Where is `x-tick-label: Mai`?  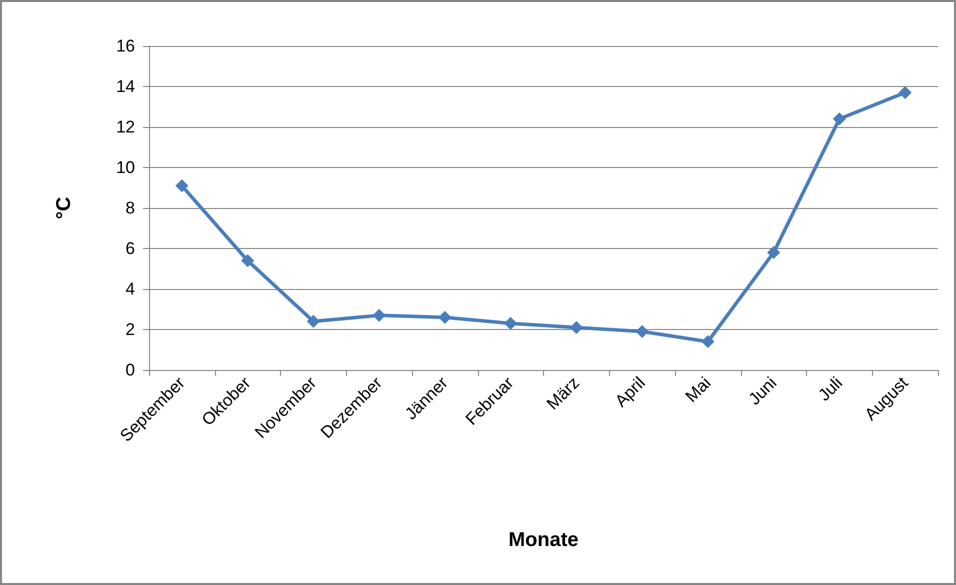 x-tick-label: Mai is located at coordinates (698, 389).